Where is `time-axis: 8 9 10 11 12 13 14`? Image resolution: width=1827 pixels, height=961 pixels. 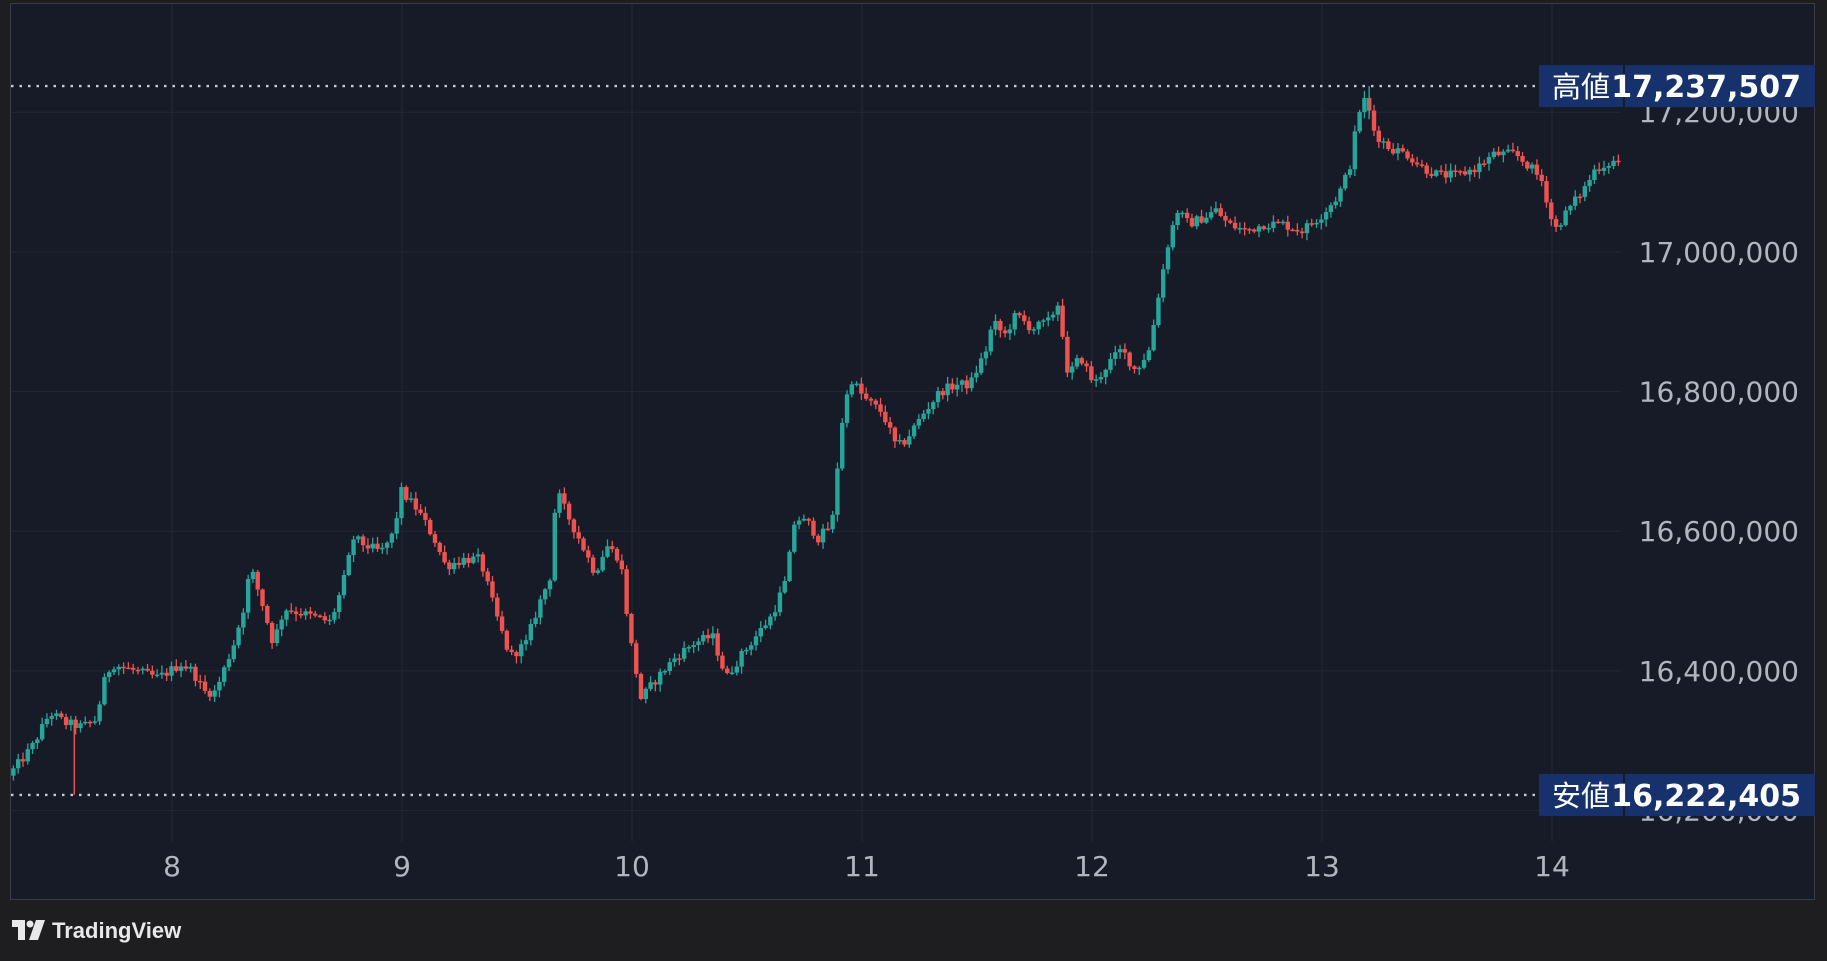
time-axis: 8 9 10 11 12 13 14 is located at coordinates (866, 866).